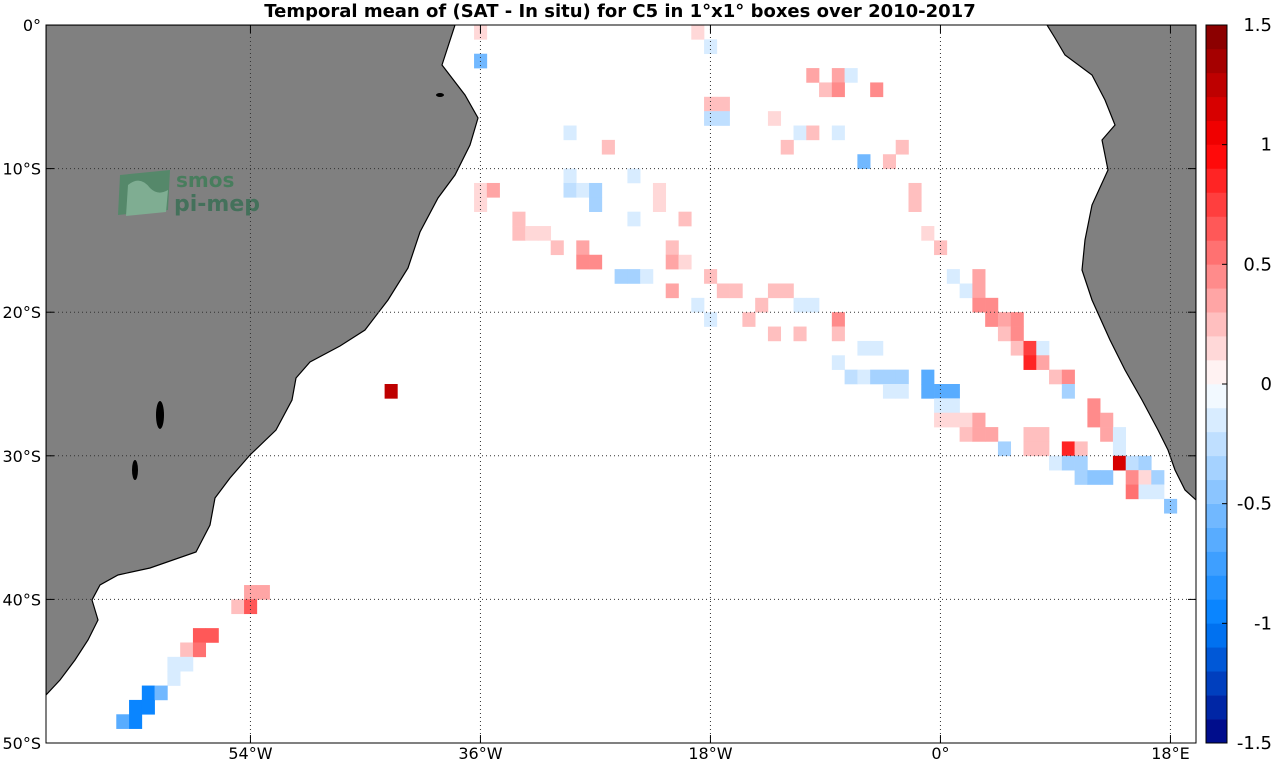  I want to click on x-tick-label: 54°W, so click(250, 753).